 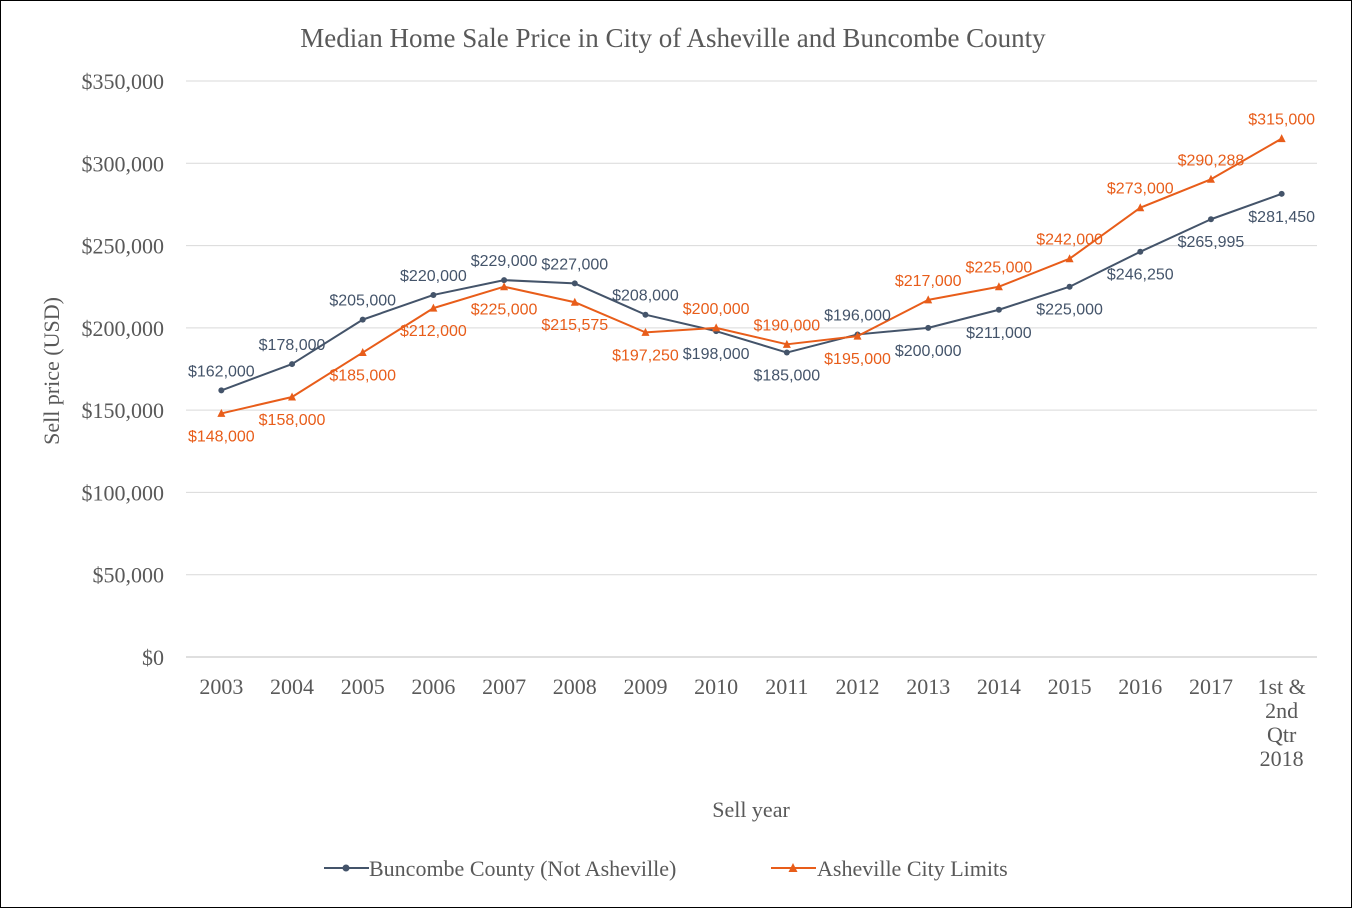 What do you see at coordinates (292, 686) in the screenshot?
I see `x-tick-label: 2004` at bounding box center [292, 686].